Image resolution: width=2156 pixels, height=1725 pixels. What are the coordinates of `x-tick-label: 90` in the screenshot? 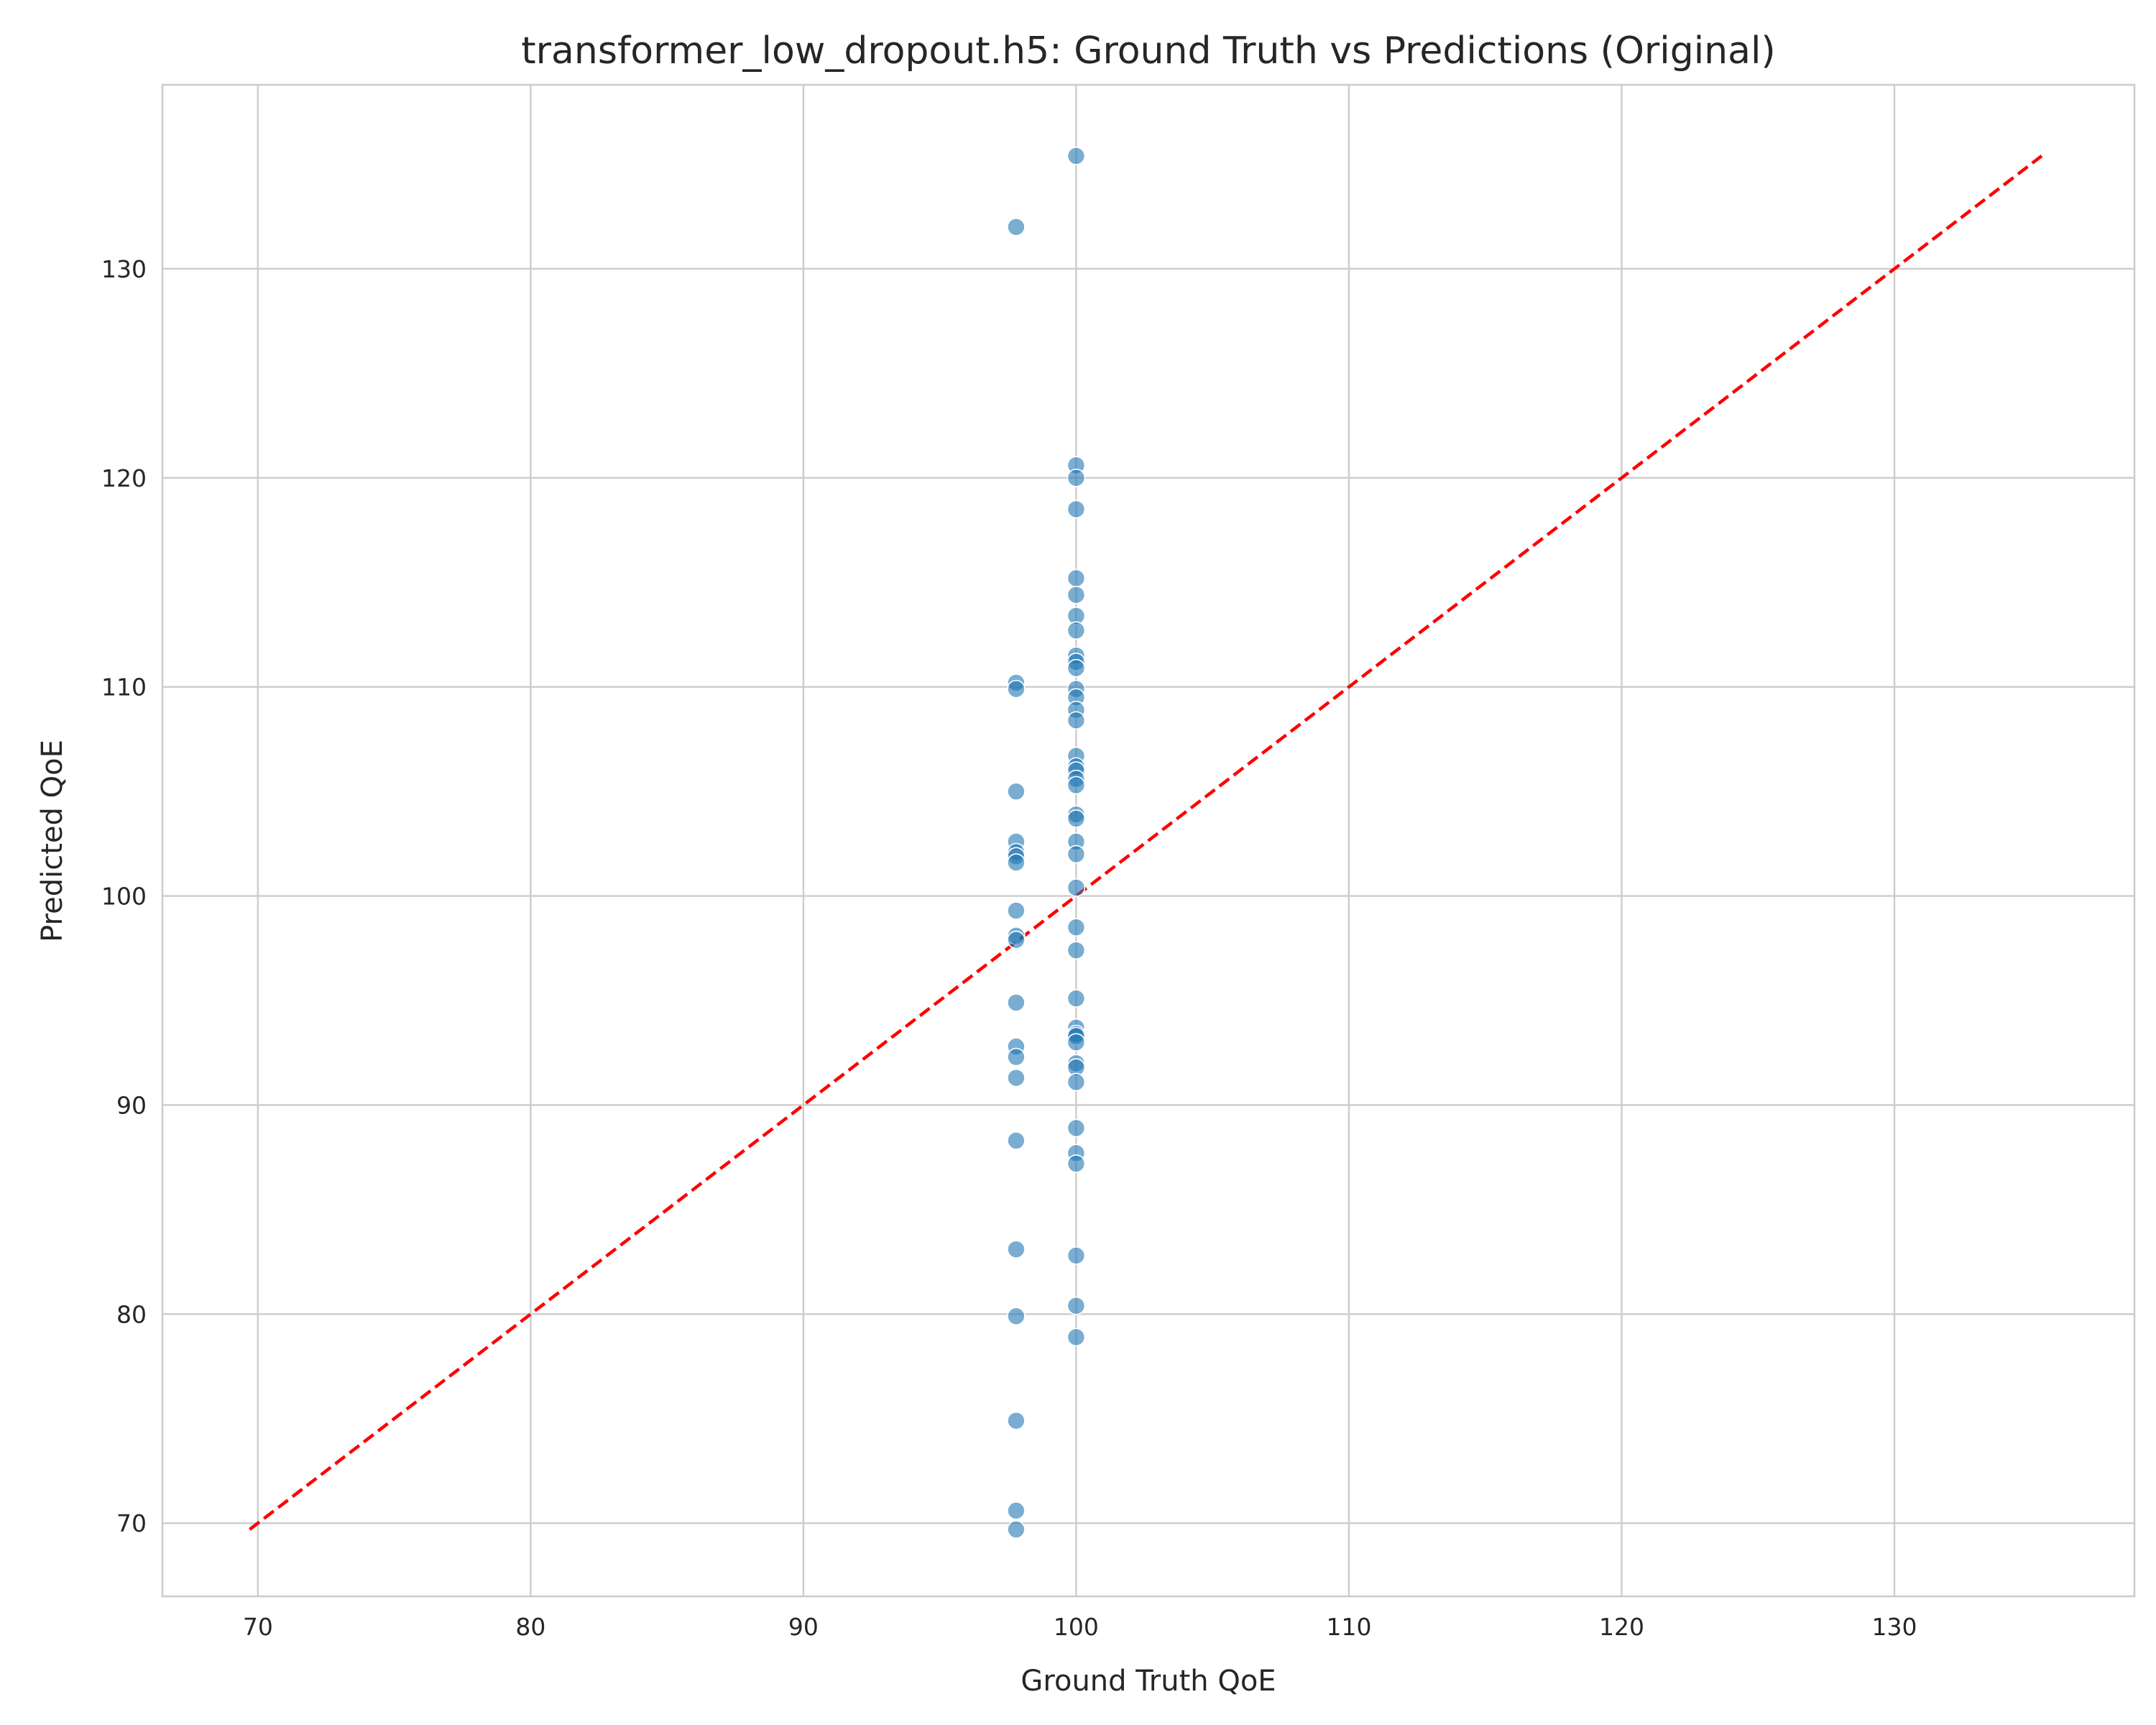 It's located at (804, 1627).